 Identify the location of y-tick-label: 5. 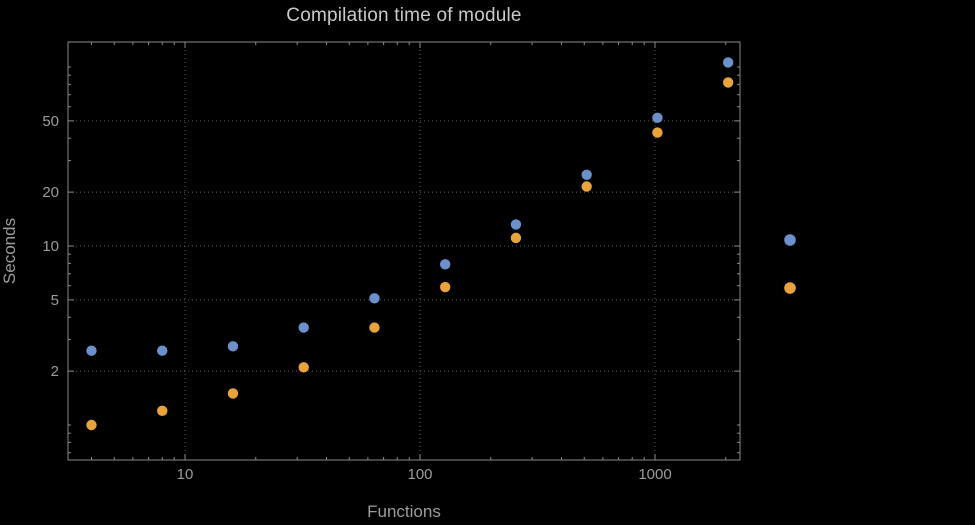
(55, 300).